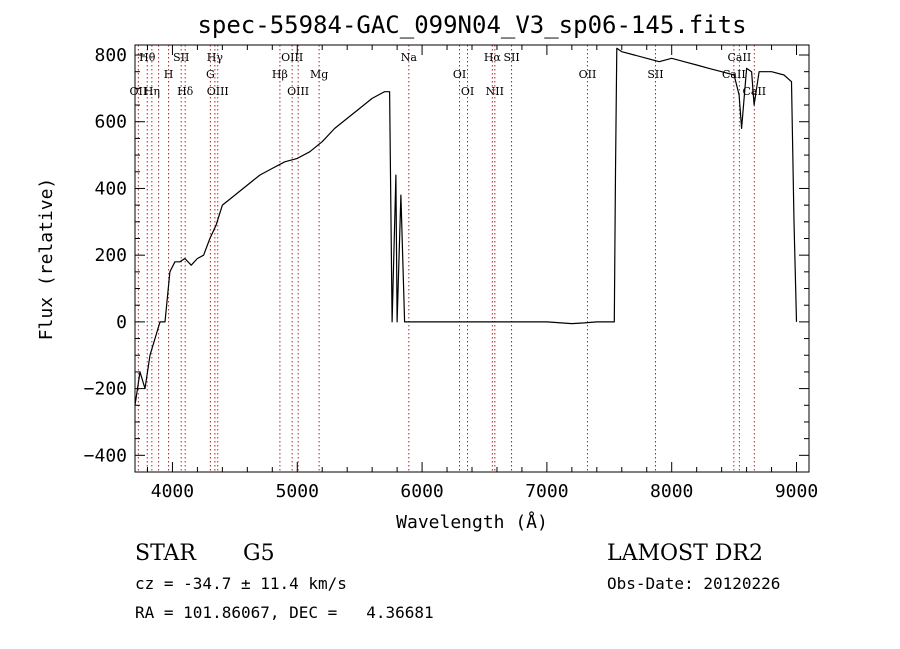 The image size is (900, 649). Describe the element at coordinates (210, 74) in the screenshot. I see `spectral-line-label: G` at that location.